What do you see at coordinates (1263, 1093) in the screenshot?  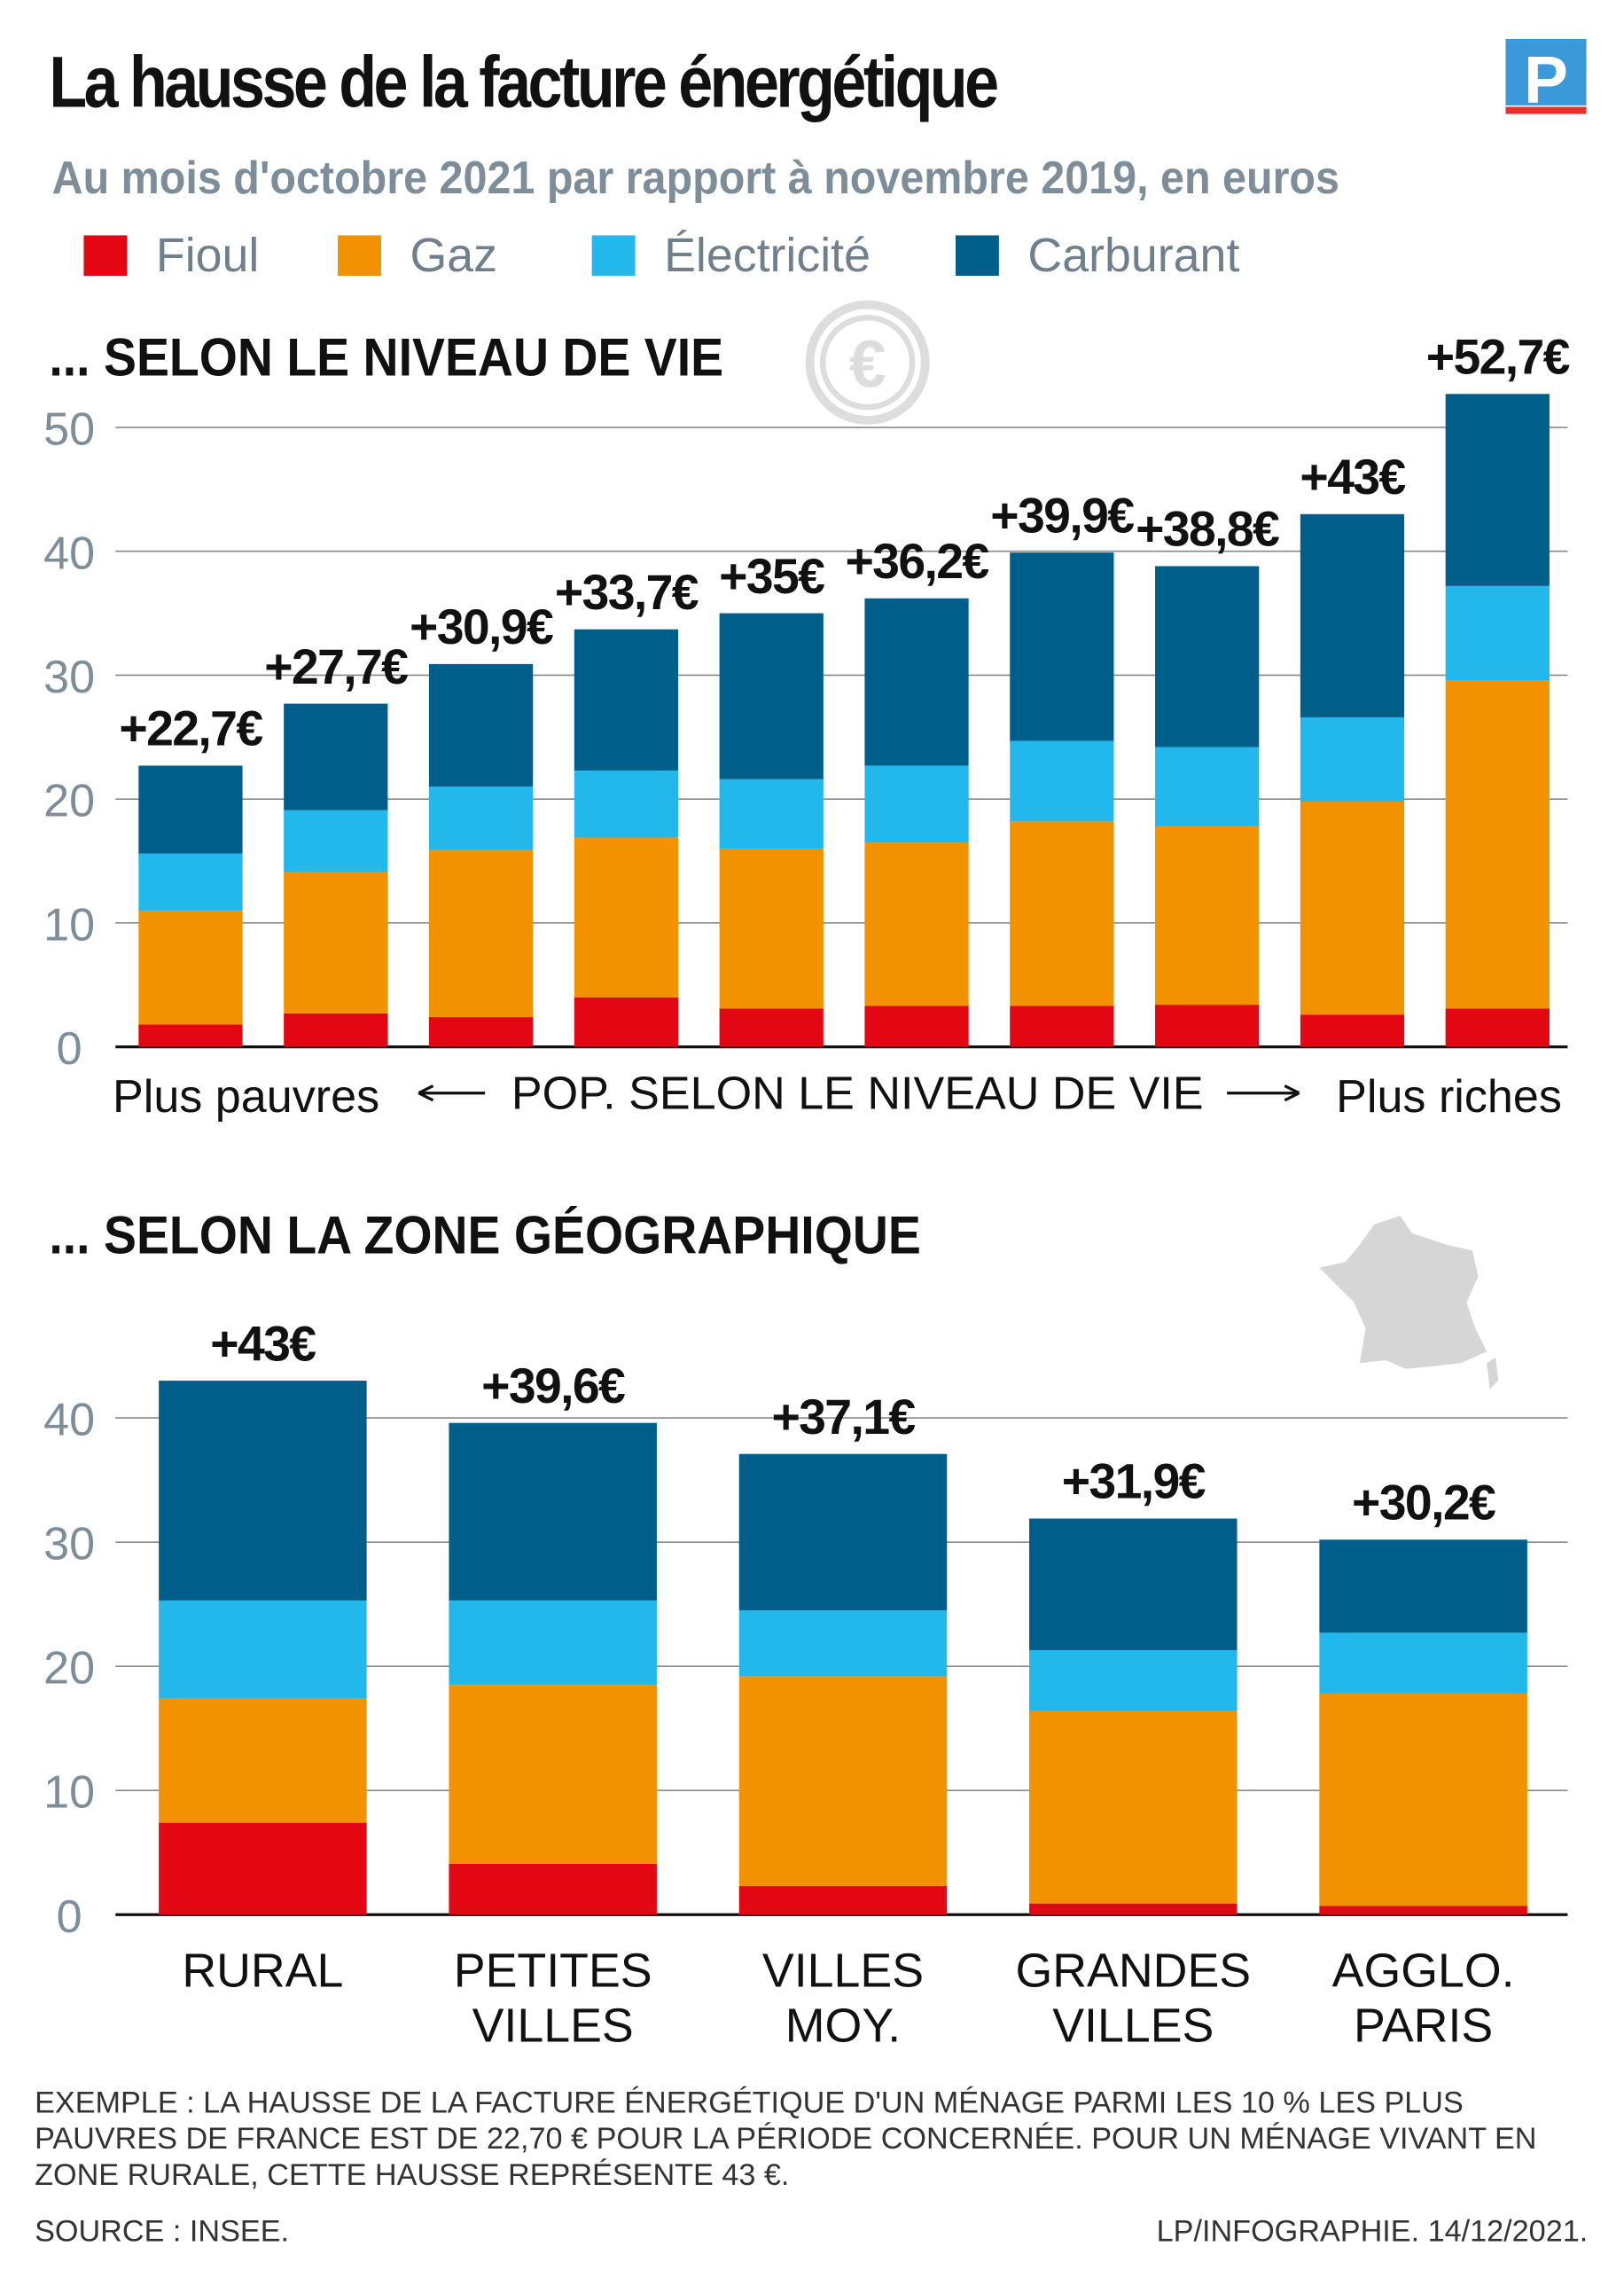 I see `arrow-right-icon` at bounding box center [1263, 1093].